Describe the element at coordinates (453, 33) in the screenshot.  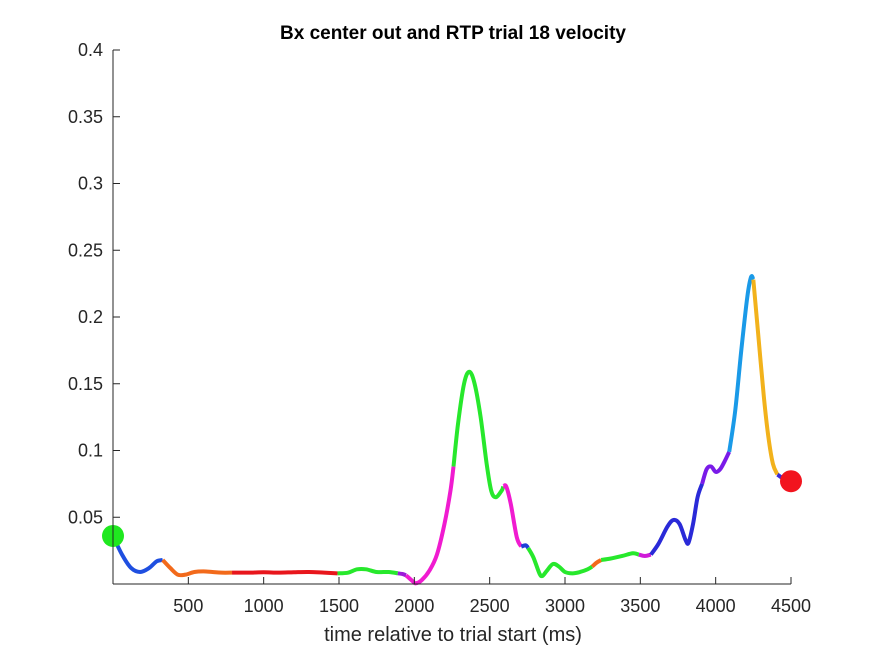
I see `chart-title: Bx center out and RTP trial 18 velocity` at that location.